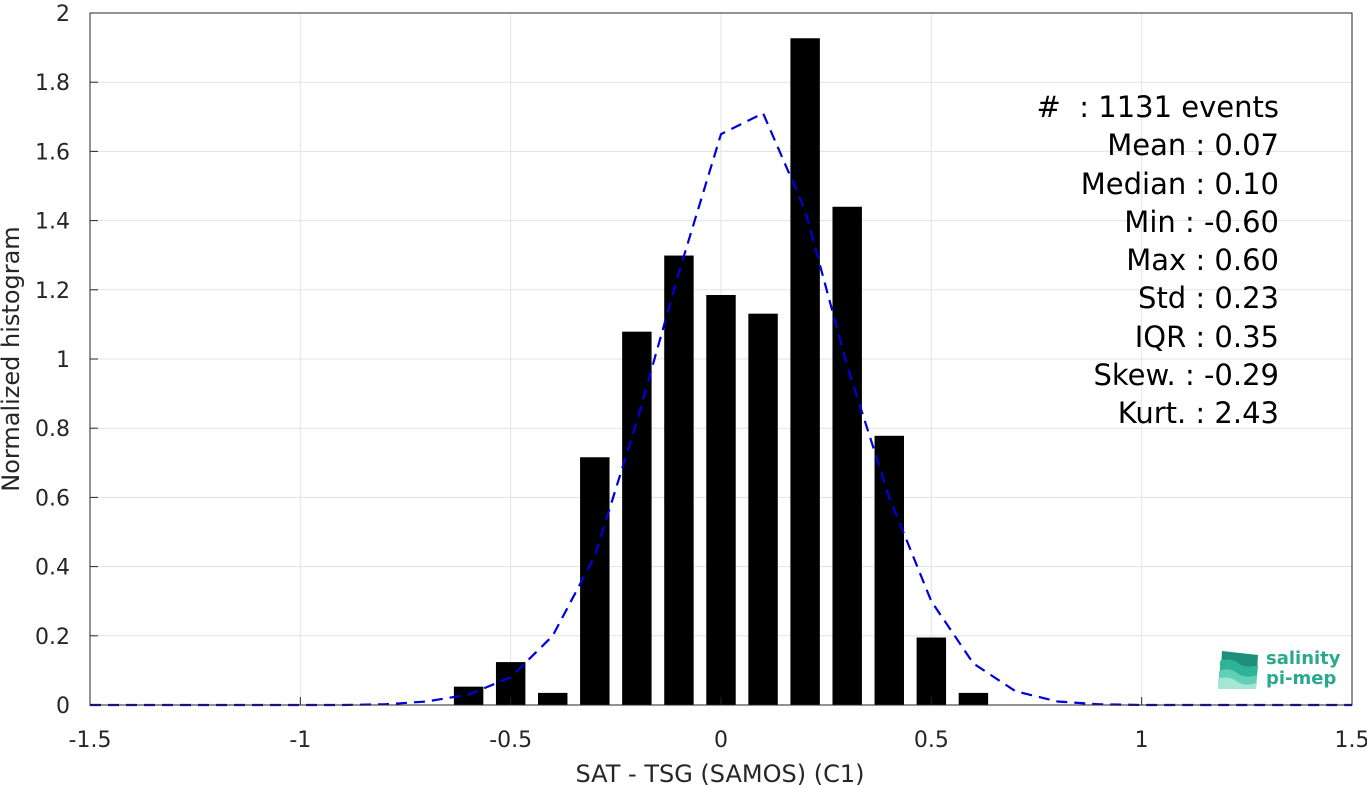 The height and width of the screenshot is (785, 1367). What do you see at coordinates (90, 740) in the screenshot?
I see `x-tick-label-0: -1.5` at bounding box center [90, 740].